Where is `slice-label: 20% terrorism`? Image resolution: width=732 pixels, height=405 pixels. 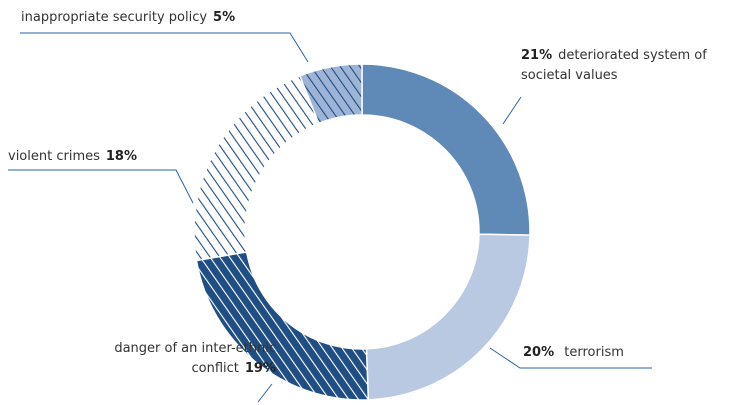 slice-label: 20% terrorism is located at coordinates (573, 353).